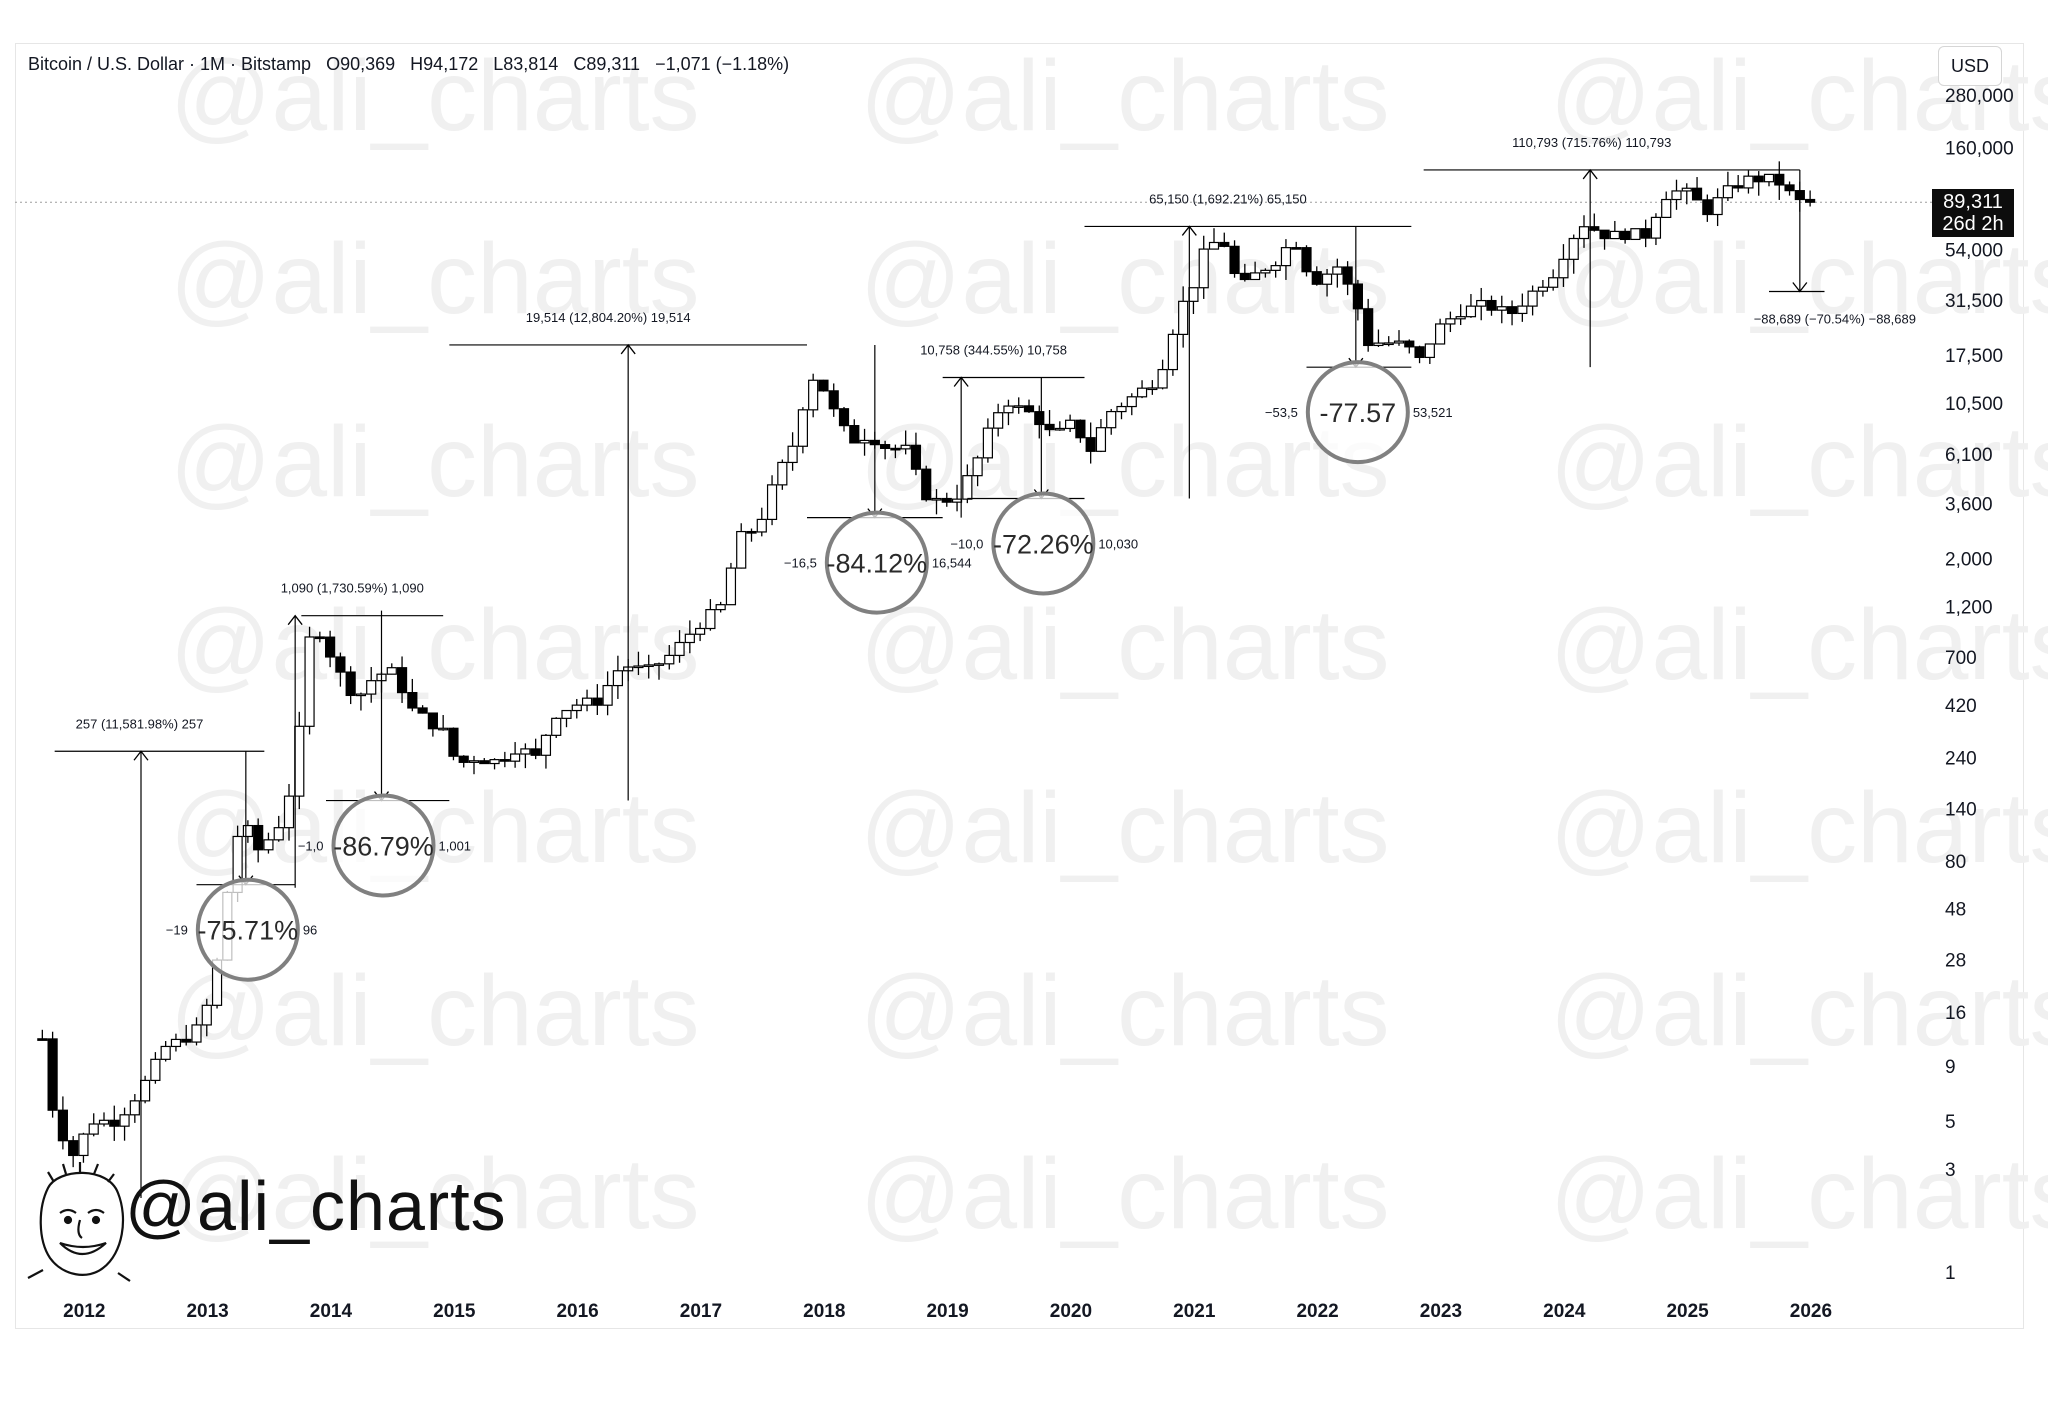  I want to click on currency-button: USD, so click(1970, 66).